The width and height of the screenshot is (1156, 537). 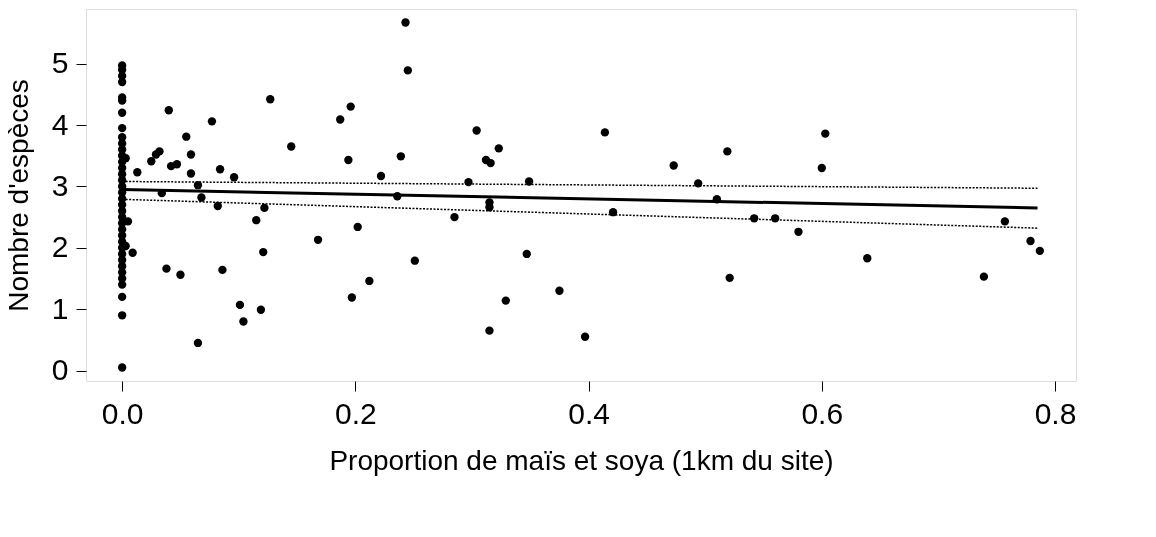 What do you see at coordinates (1055, 413) in the screenshot?
I see `x-tick-label: 0.8` at bounding box center [1055, 413].